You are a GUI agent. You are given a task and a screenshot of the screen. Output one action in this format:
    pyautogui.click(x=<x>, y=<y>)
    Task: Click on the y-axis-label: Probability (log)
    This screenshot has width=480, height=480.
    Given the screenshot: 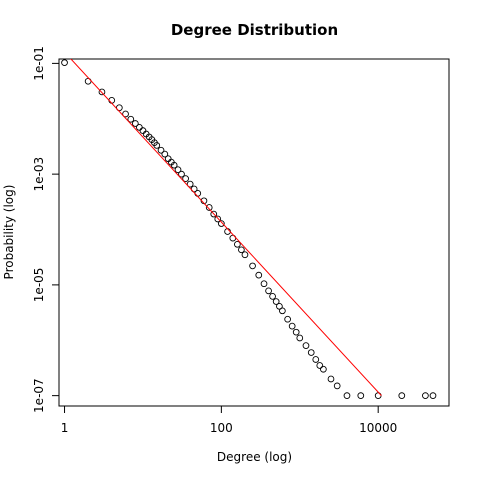 What is the action you would take?
    pyautogui.click(x=9, y=232)
    